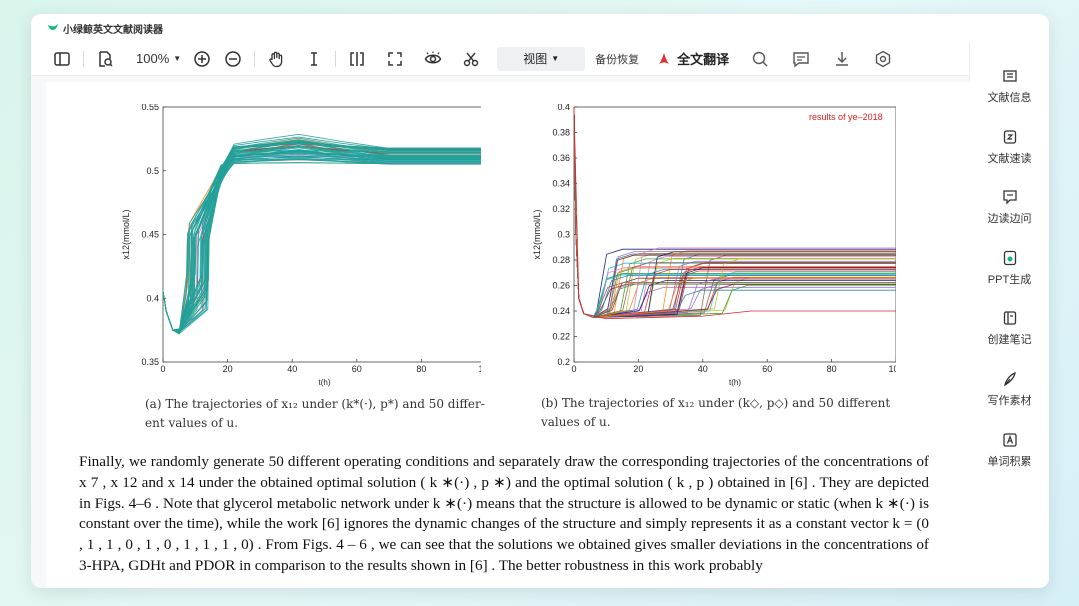  Describe the element at coordinates (846, 117) in the screenshot. I see `chart-annotation: results of ye–2018` at that location.